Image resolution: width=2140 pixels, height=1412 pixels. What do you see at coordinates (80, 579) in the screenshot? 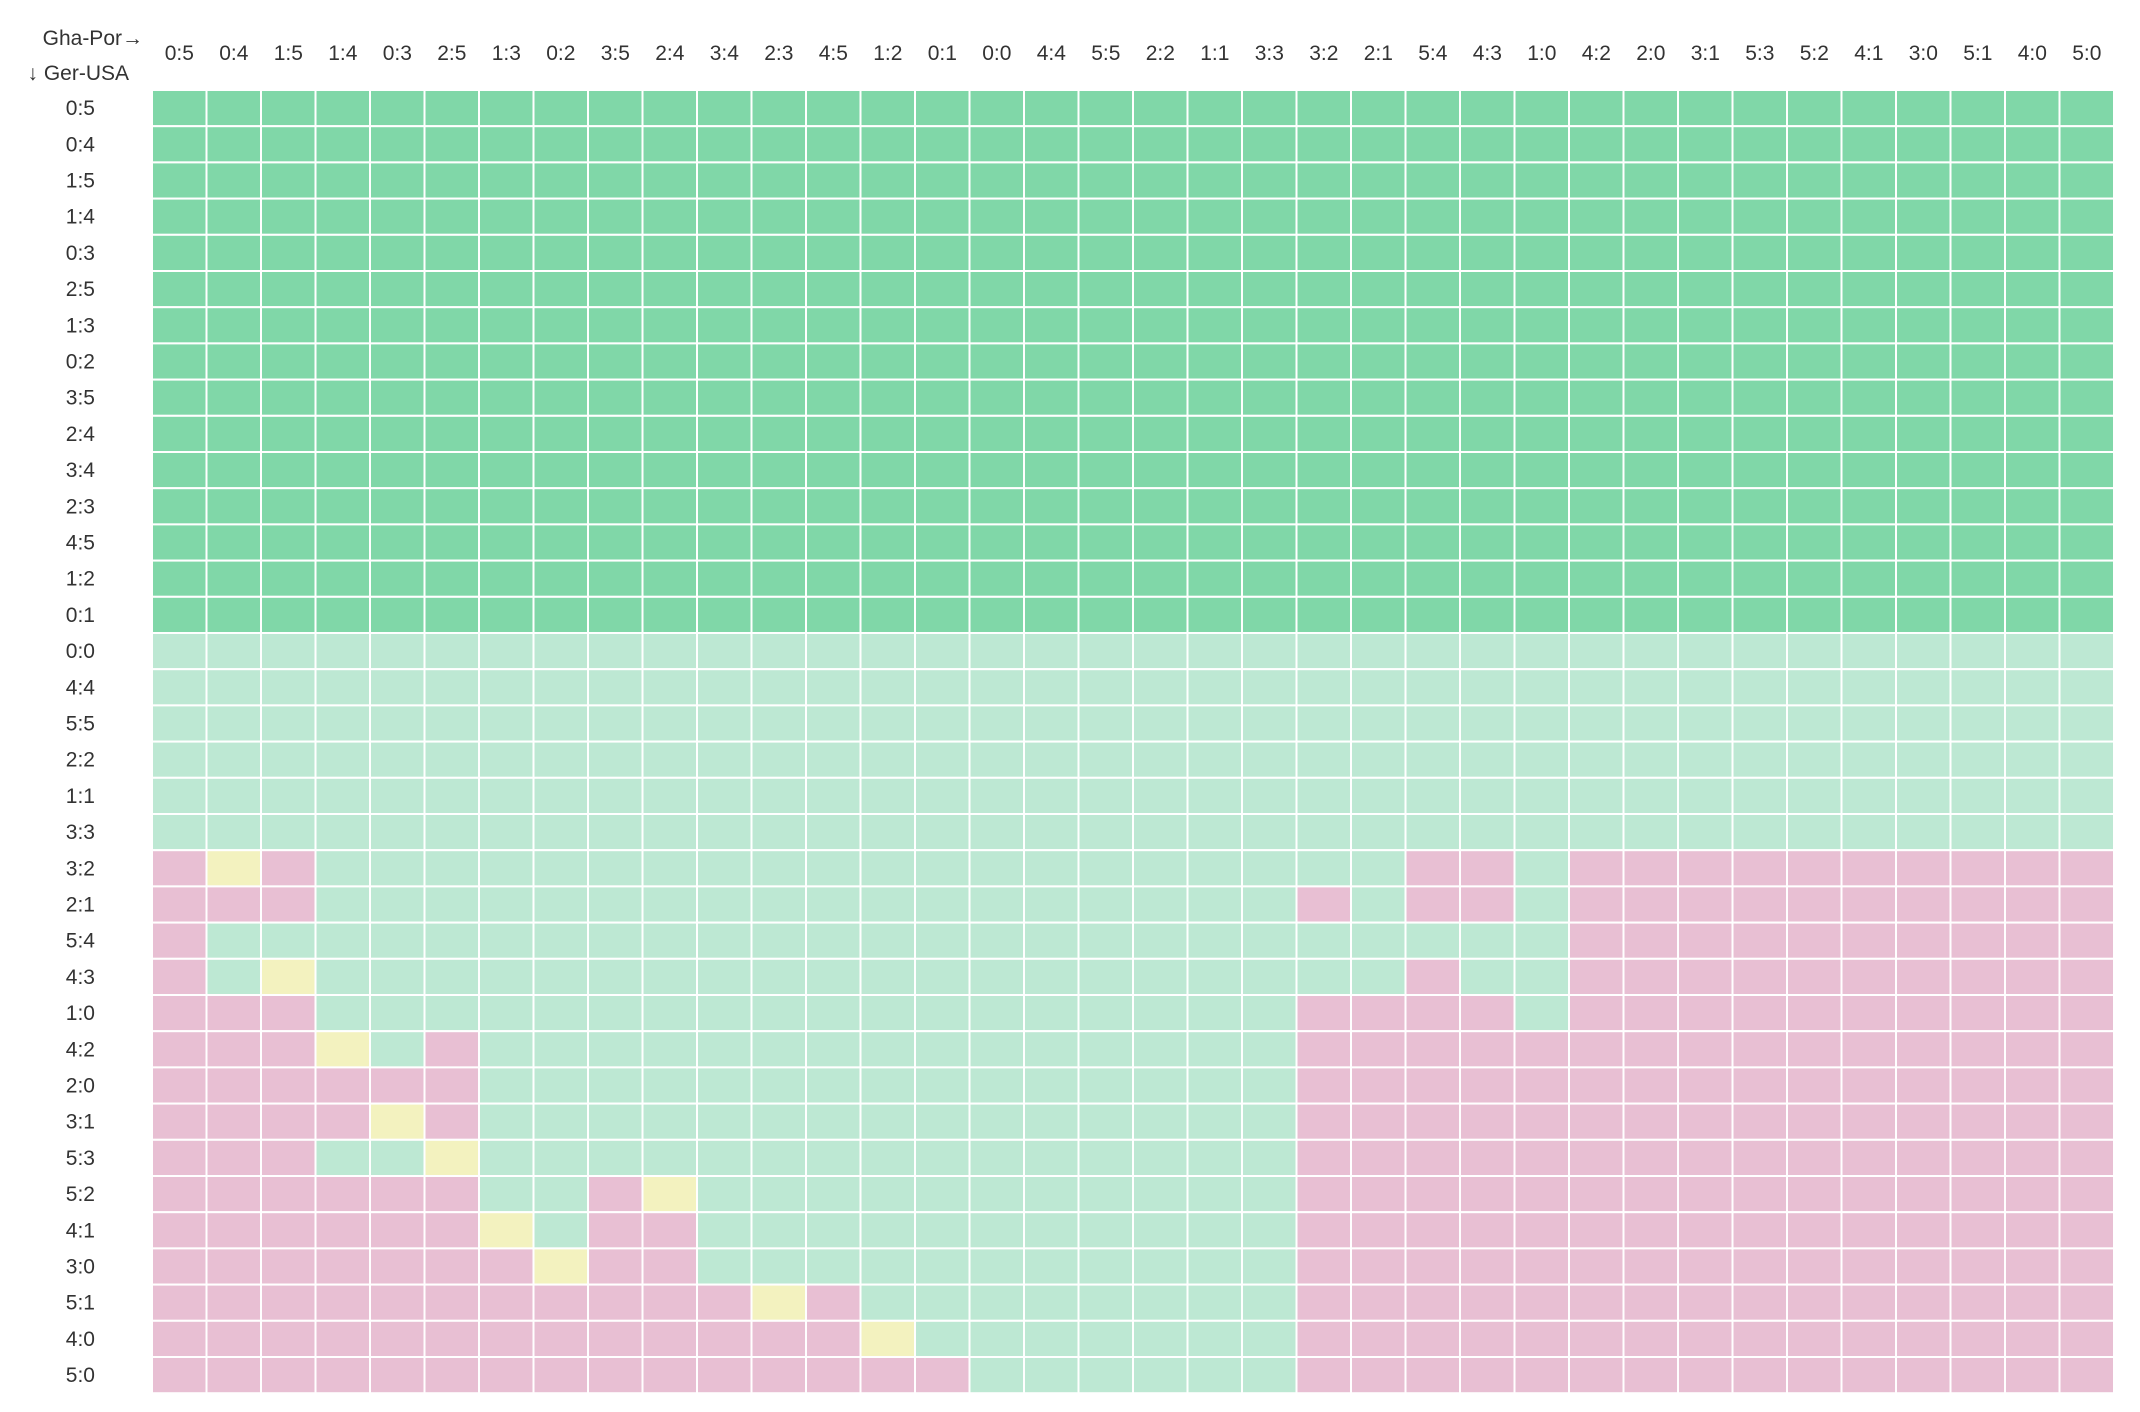
I see `row-label: 1:2` at bounding box center [80, 579].